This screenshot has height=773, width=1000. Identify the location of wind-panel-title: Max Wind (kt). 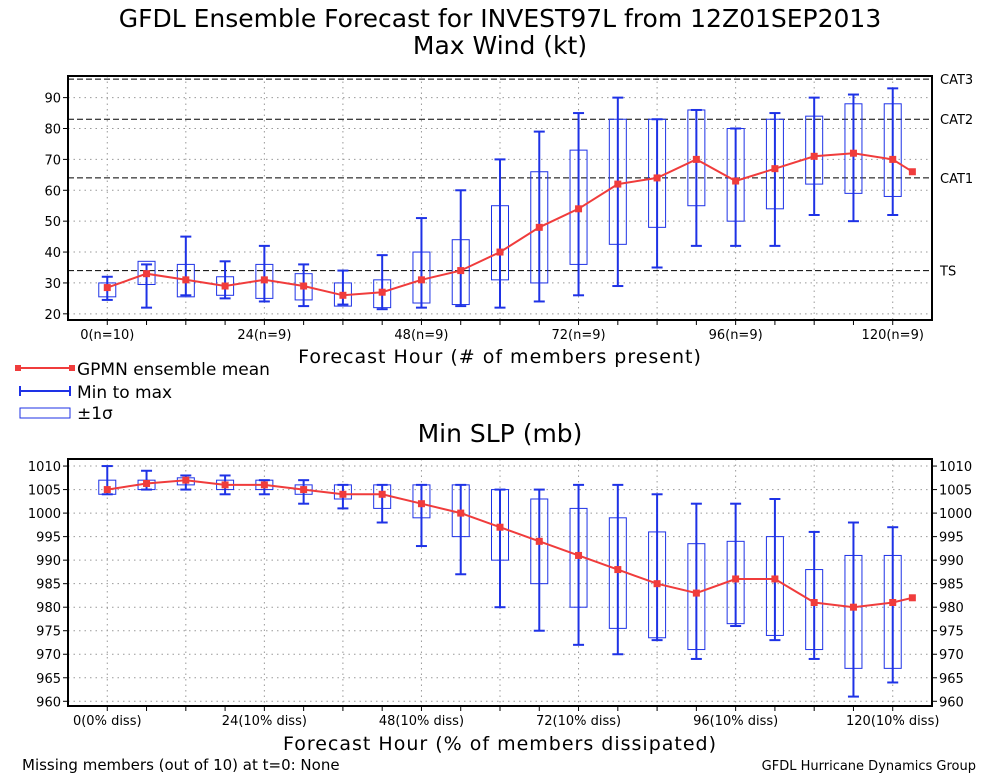
(500, 45).